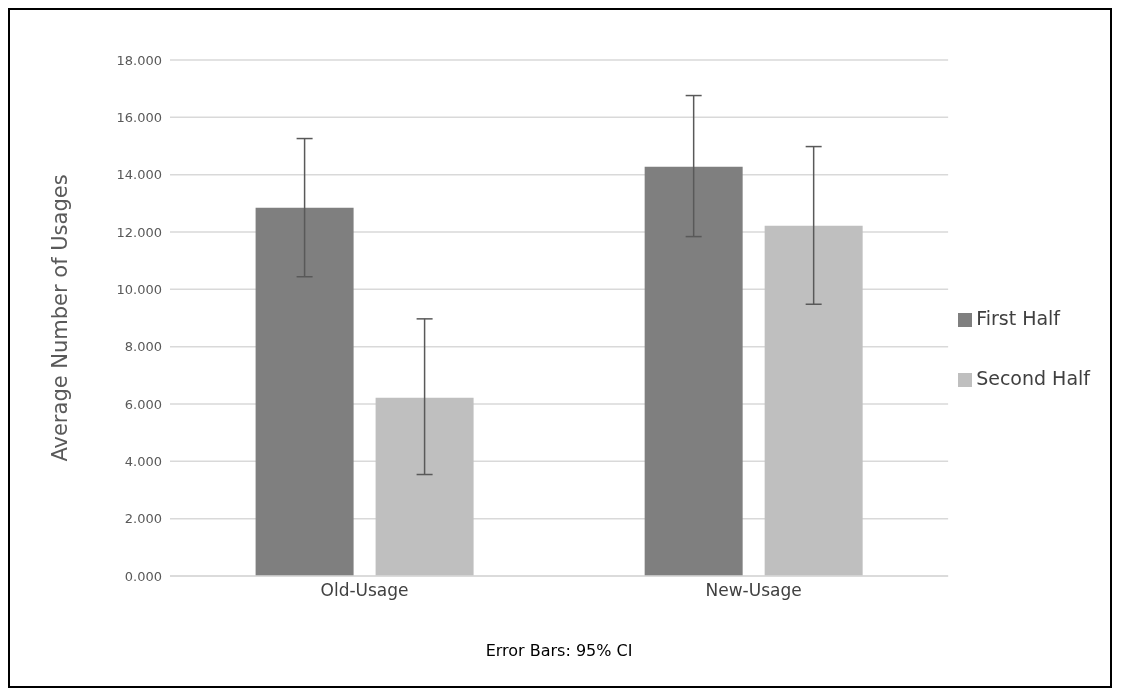  Describe the element at coordinates (139, 175) in the screenshot. I see `y-tick-label: 14.000` at that location.